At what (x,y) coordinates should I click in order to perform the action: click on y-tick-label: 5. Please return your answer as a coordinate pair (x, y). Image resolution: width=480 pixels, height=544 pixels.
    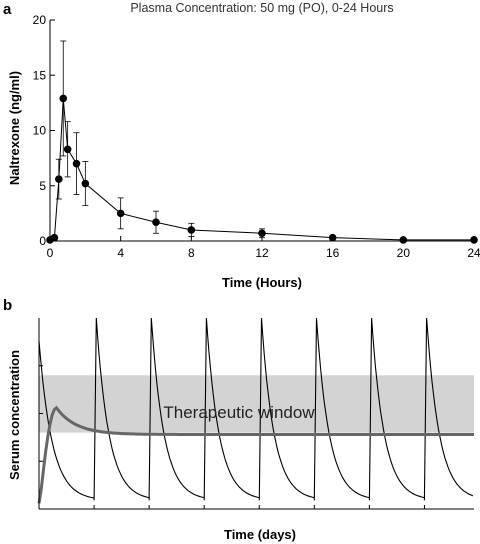
    Looking at the image, I should click on (42, 186).